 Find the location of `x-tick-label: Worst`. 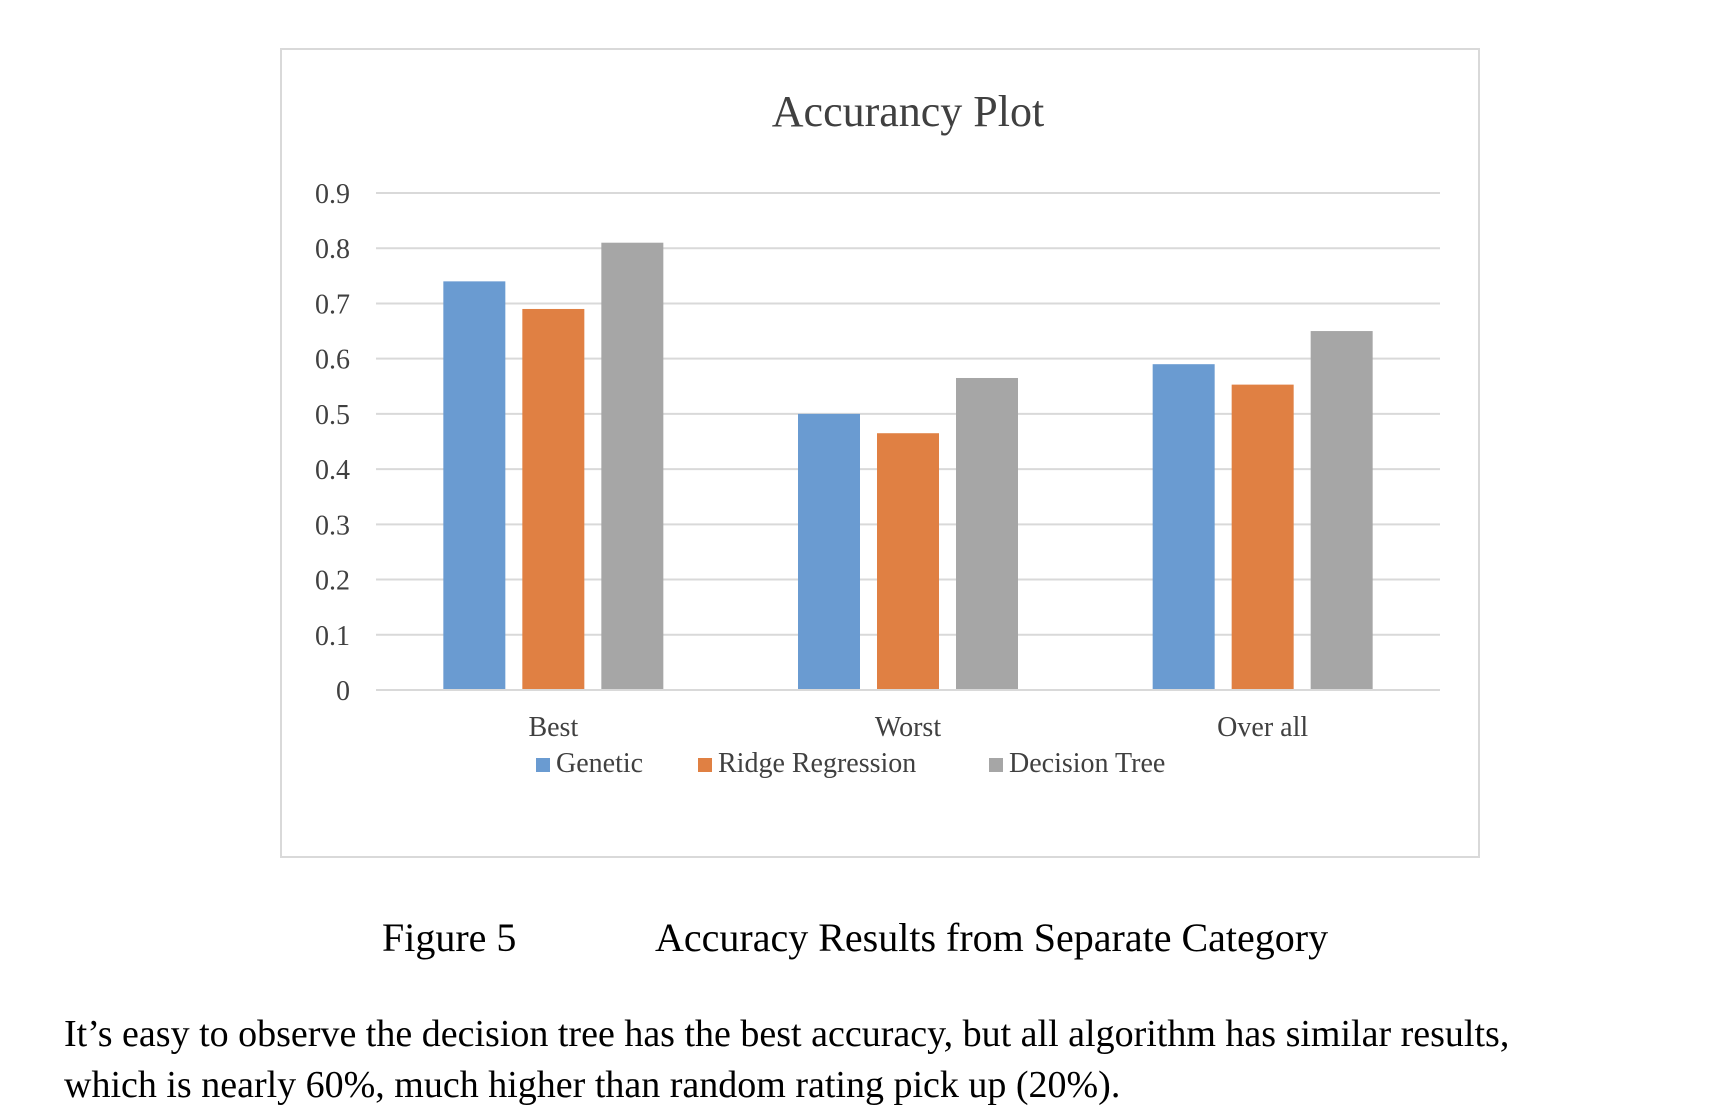

x-tick-label: Worst is located at coordinates (908, 727).